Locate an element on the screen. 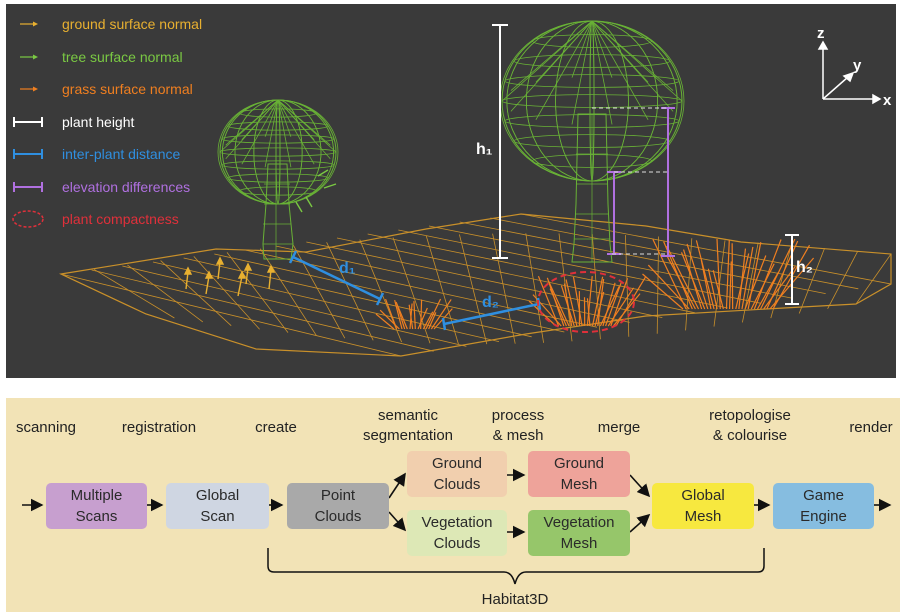  box-label: Ground Mesh is located at coordinates (579, 474).